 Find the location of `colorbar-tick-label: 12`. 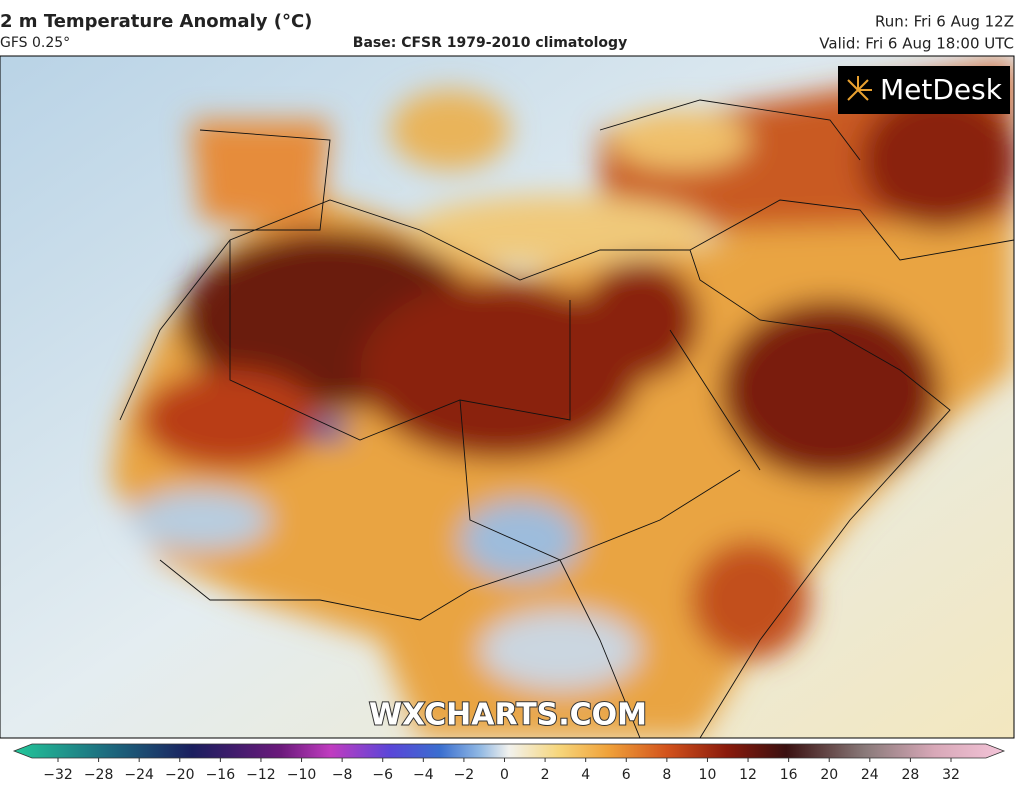

colorbar-tick-label: 12 is located at coordinates (748, 775).